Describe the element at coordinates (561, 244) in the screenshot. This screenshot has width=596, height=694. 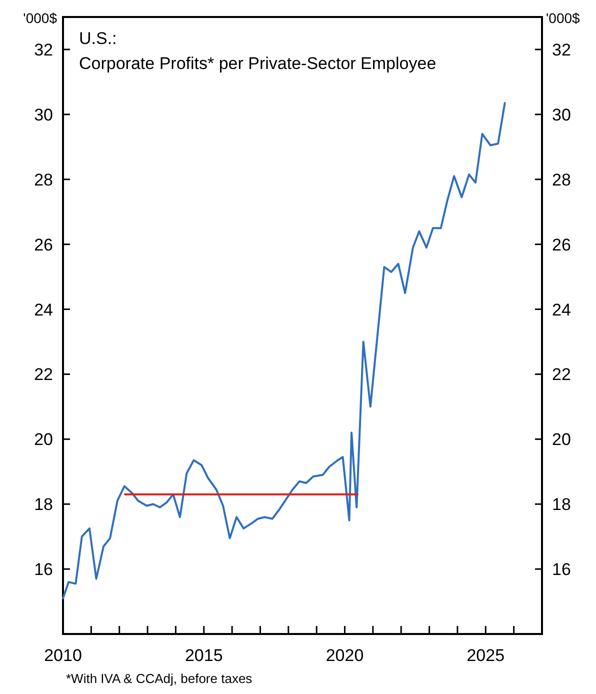
I see `y2-tick-label: 26` at that location.